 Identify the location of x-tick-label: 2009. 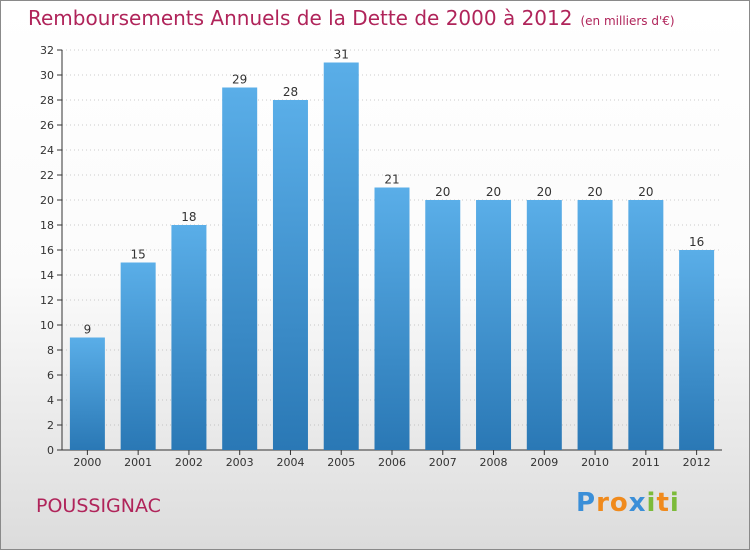
(544, 462).